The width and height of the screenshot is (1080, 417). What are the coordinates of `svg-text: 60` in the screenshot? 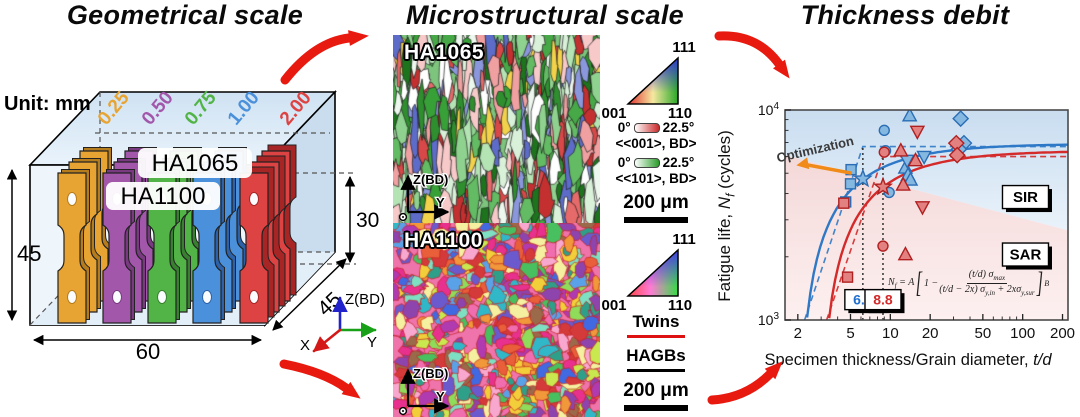 It's located at (148, 351).